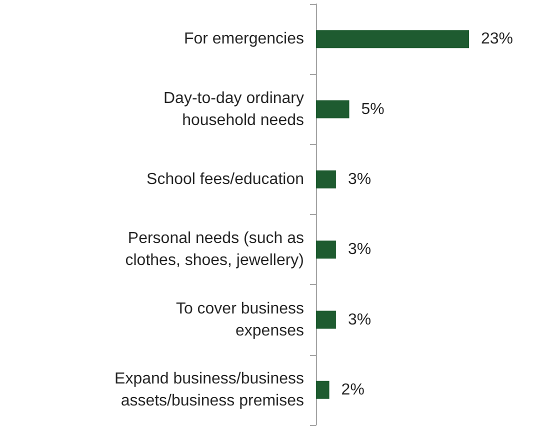  Describe the element at coordinates (214, 250) in the screenshot. I see `y-tick-label: Personal needs (such as clothes, shoes, jewellery)` at that location.